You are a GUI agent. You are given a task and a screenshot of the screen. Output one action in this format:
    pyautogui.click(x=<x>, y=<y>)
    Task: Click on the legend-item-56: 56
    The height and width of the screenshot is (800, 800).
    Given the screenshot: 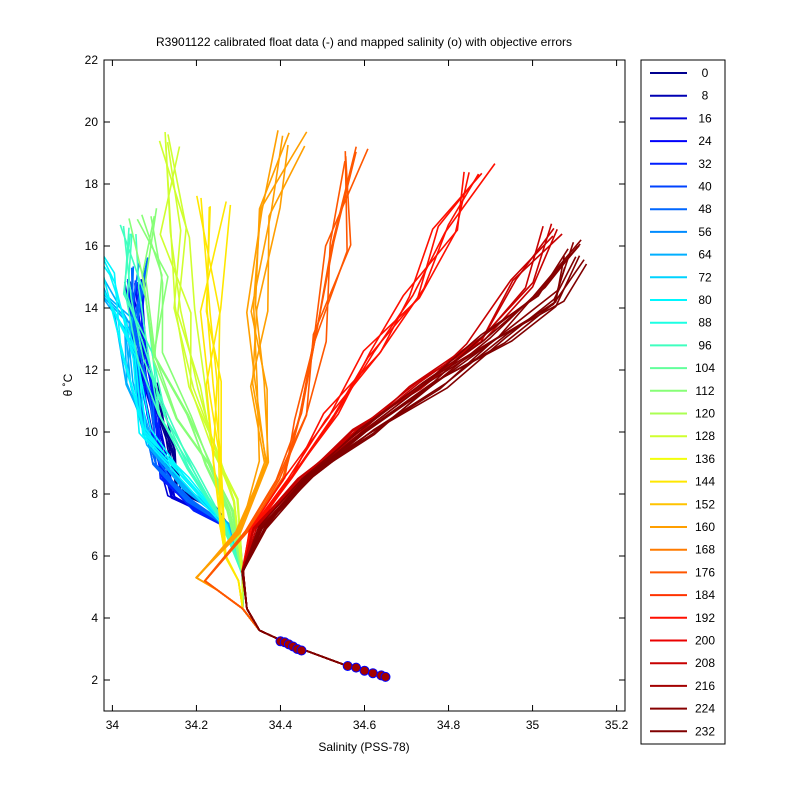 What is the action you would take?
    pyautogui.click(x=681, y=232)
    